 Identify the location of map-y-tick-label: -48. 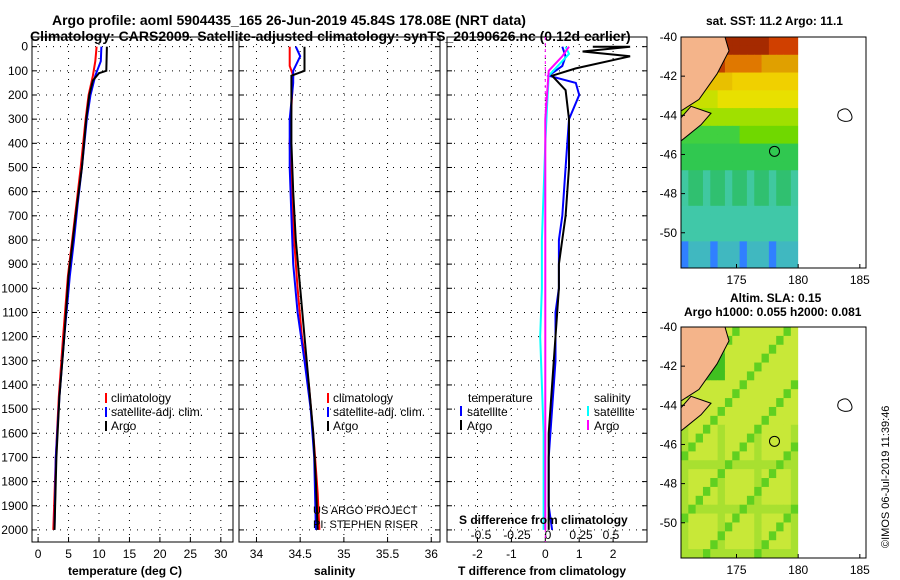
(669, 194).